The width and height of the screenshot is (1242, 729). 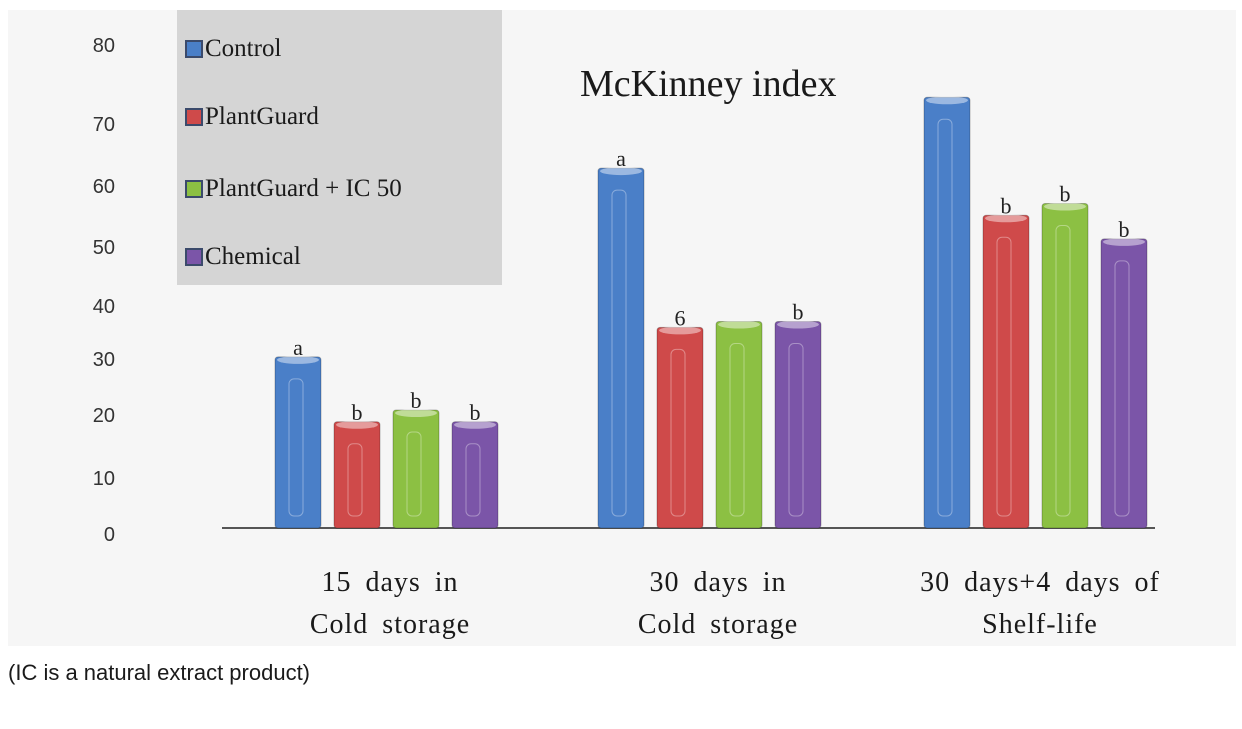 I want to click on data-label: 6, so click(x=680, y=317).